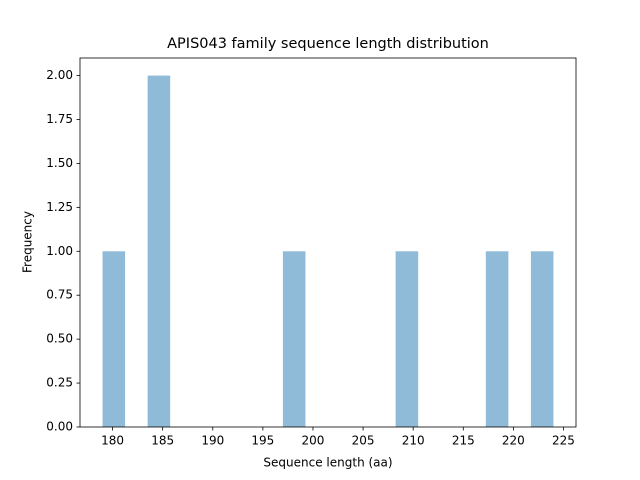 The image size is (640, 480). I want to click on x-tick-label: 180, so click(112, 441).